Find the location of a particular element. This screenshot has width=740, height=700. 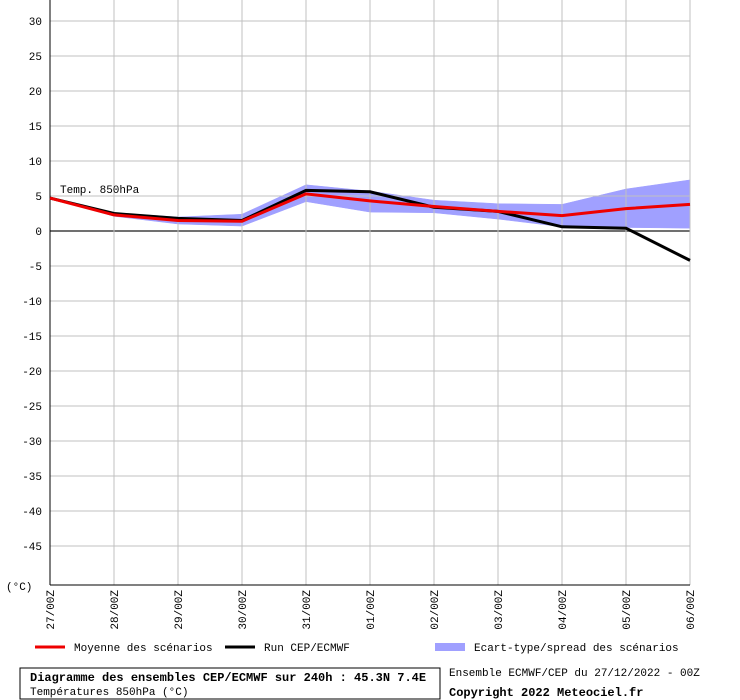

x-tick-label: 29/00Z is located at coordinates (180, 610).